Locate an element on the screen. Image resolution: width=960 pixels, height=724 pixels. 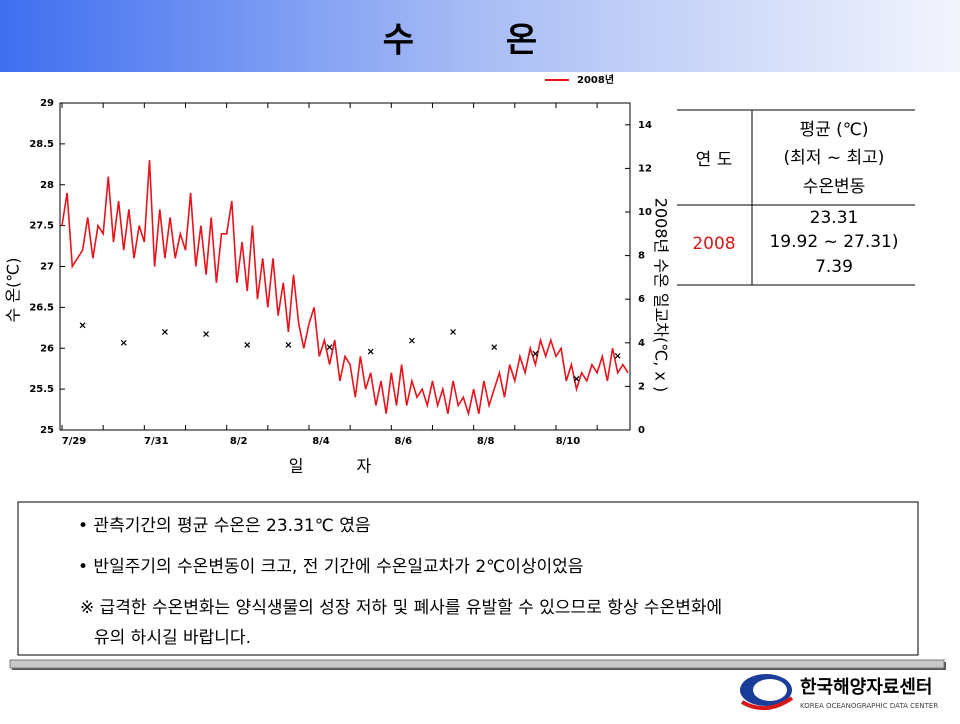
logo-subtext: KOREA OCEANOGRAPHIC DATA CENTER is located at coordinates (869, 706).